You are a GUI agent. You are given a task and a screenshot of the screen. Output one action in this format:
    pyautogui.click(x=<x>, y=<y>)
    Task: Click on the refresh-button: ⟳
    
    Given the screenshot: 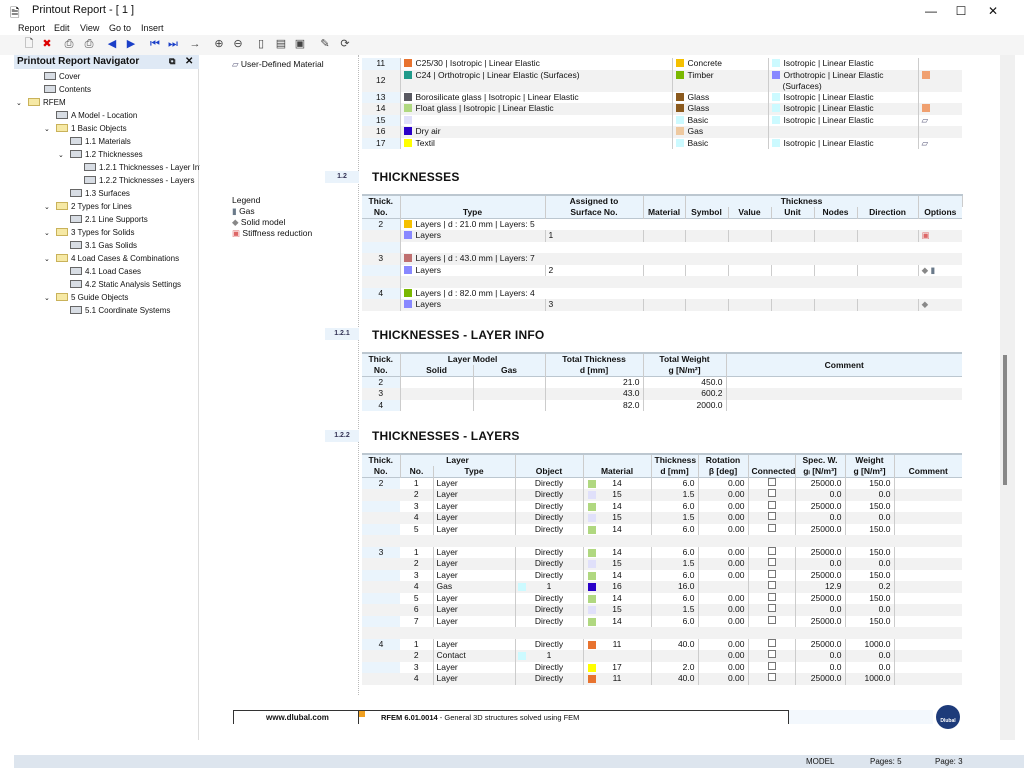 What is the action you would take?
    pyautogui.click(x=345, y=44)
    